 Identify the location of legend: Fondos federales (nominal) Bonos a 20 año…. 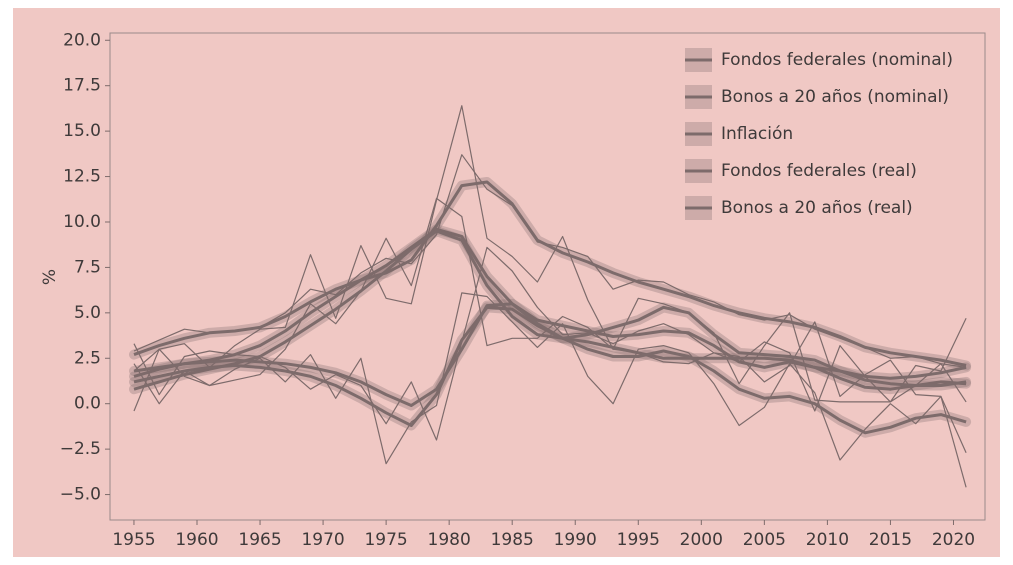
(819, 134).